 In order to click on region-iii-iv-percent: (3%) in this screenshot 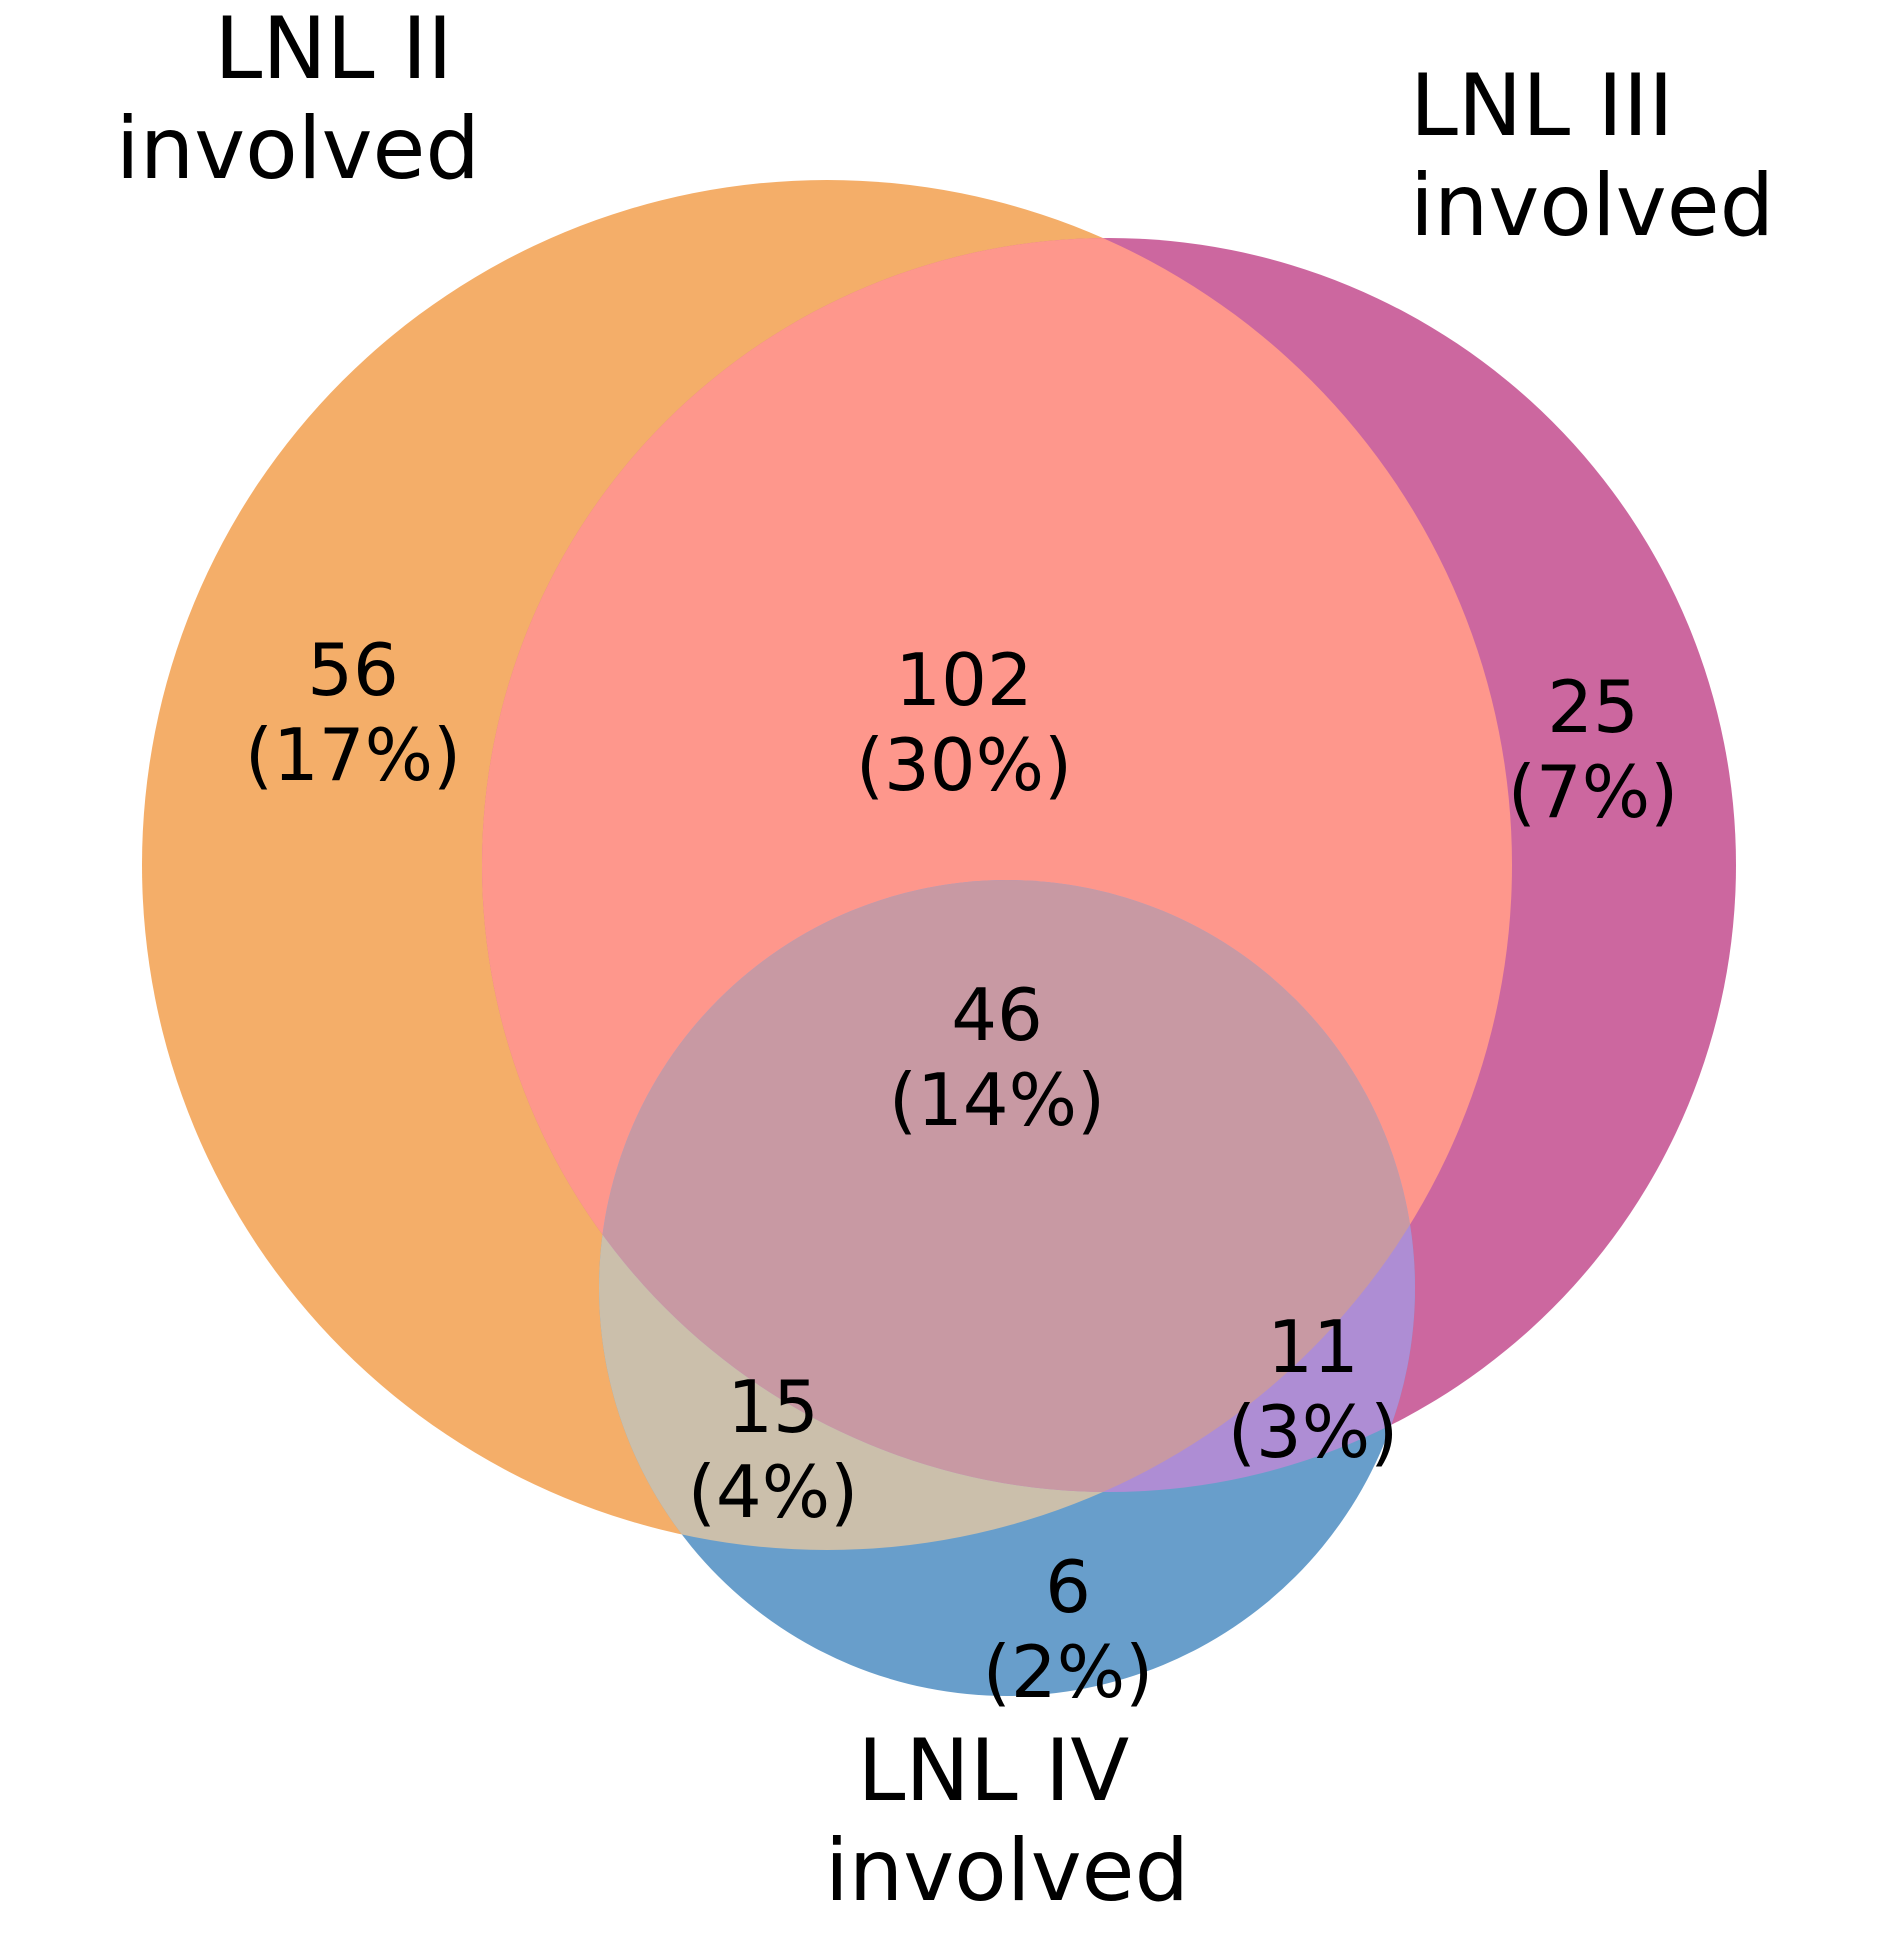, I will do `click(1313, 1432)`.